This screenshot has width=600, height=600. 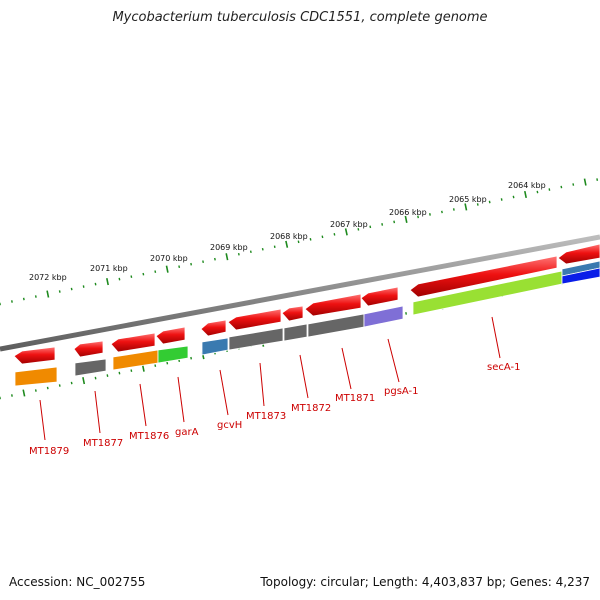 What do you see at coordinates (187, 432) in the screenshot?
I see `gene-label-gara: garA` at bounding box center [187, 432].